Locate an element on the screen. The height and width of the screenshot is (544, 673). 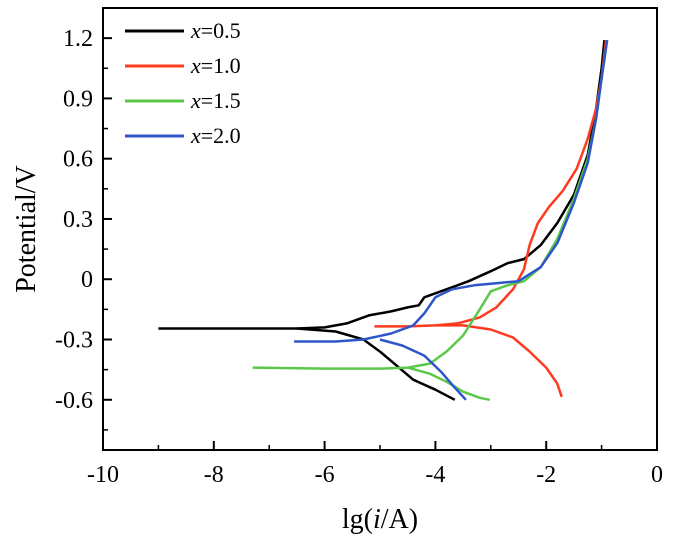
y-tick-label: 0.9 is located at coordinates (78, 99).